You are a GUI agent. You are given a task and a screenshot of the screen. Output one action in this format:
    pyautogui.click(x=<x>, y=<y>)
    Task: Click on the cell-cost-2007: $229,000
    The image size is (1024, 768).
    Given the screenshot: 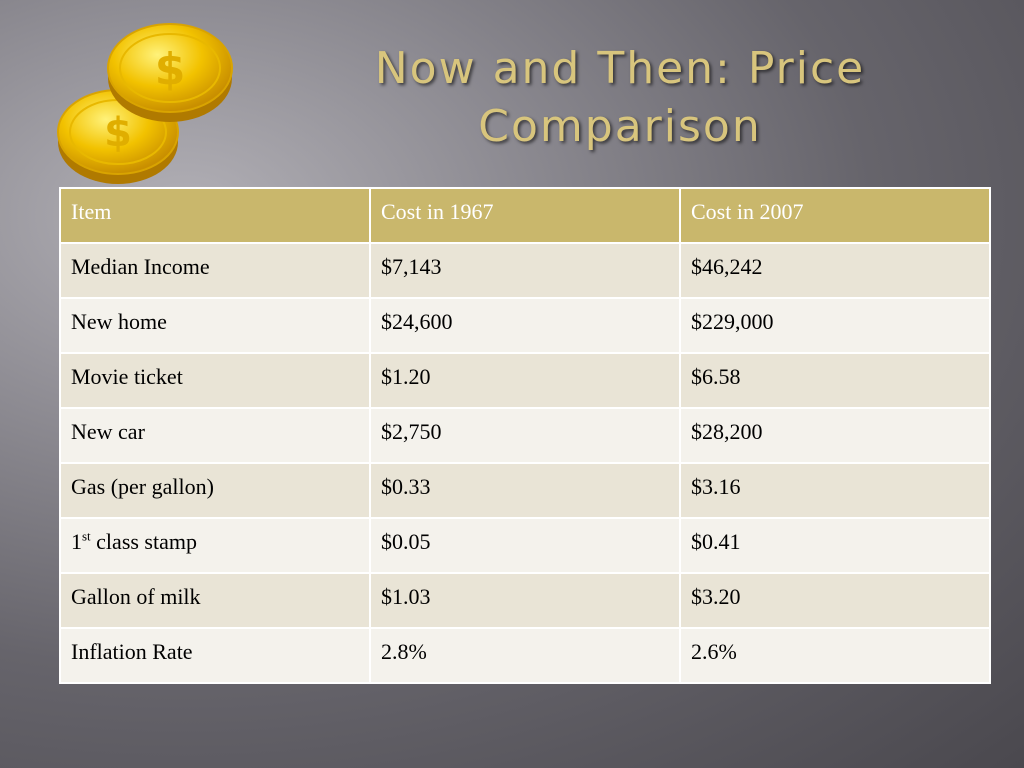 What is the action you would take?
    pyautogui.click(x=835, y=325)
    